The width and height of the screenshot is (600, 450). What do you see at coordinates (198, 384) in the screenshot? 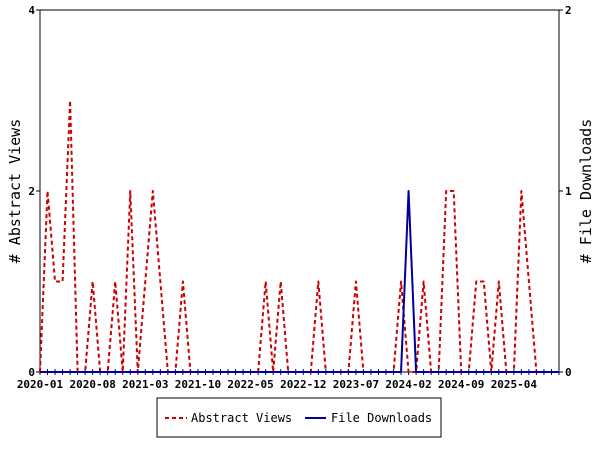
I see `x-tick-label: 2021-10` at bounding box center [198, 384].